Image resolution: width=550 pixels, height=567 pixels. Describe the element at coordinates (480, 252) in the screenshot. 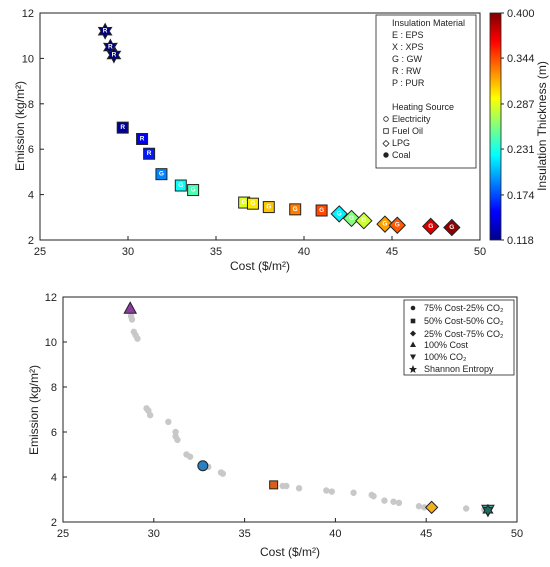

I see `top-x-tick-label: 50` at that location.